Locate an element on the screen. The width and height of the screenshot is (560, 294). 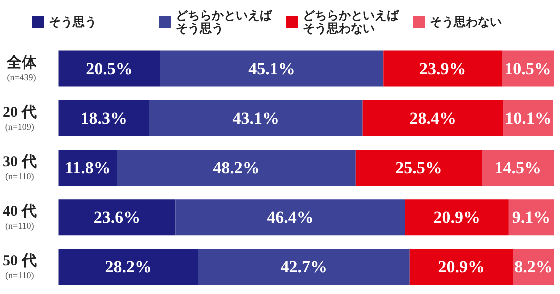
legend-label: どちらかといえばそう思わない is located at coordinates (351, 22).